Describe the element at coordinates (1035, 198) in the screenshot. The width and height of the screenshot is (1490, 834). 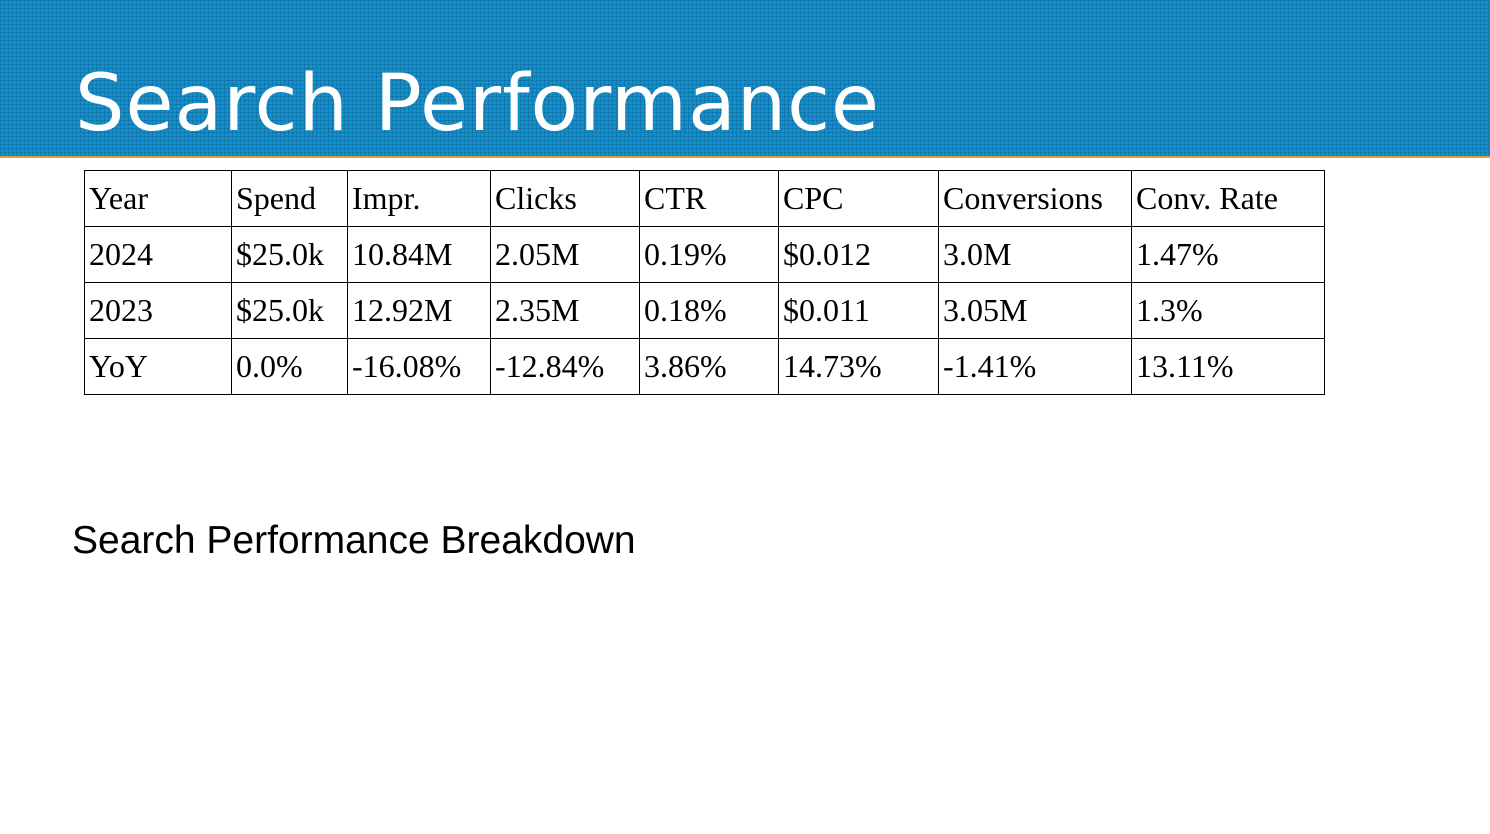
I see `column-header-conversions: Conversions` at that location.